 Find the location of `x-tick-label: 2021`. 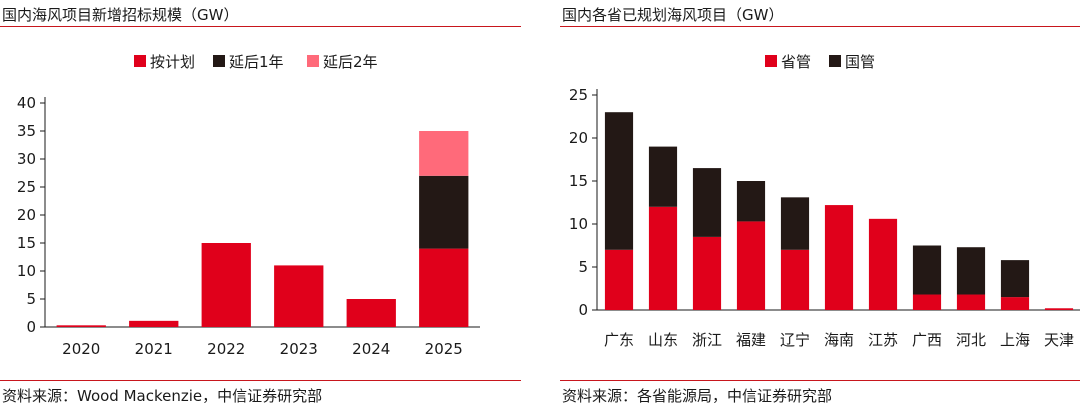

x-tick-label: 2021 is located at coordinates (154, 349).